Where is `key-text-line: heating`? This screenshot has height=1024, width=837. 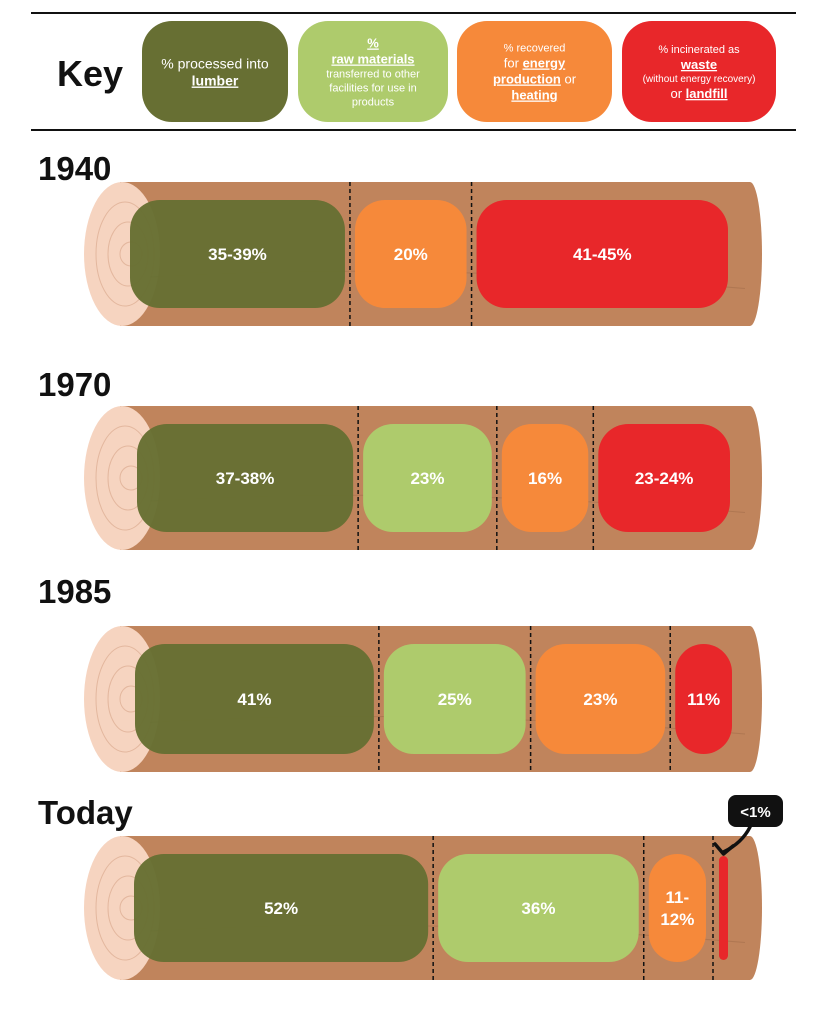
key-text-line: heating is located at coordinates (534, 95).